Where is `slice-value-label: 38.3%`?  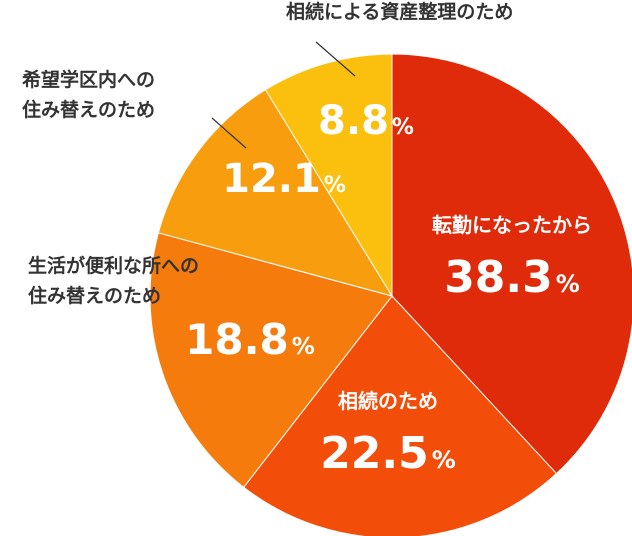
slice-value-label: 38.3% is located at coordinates (512, 277).